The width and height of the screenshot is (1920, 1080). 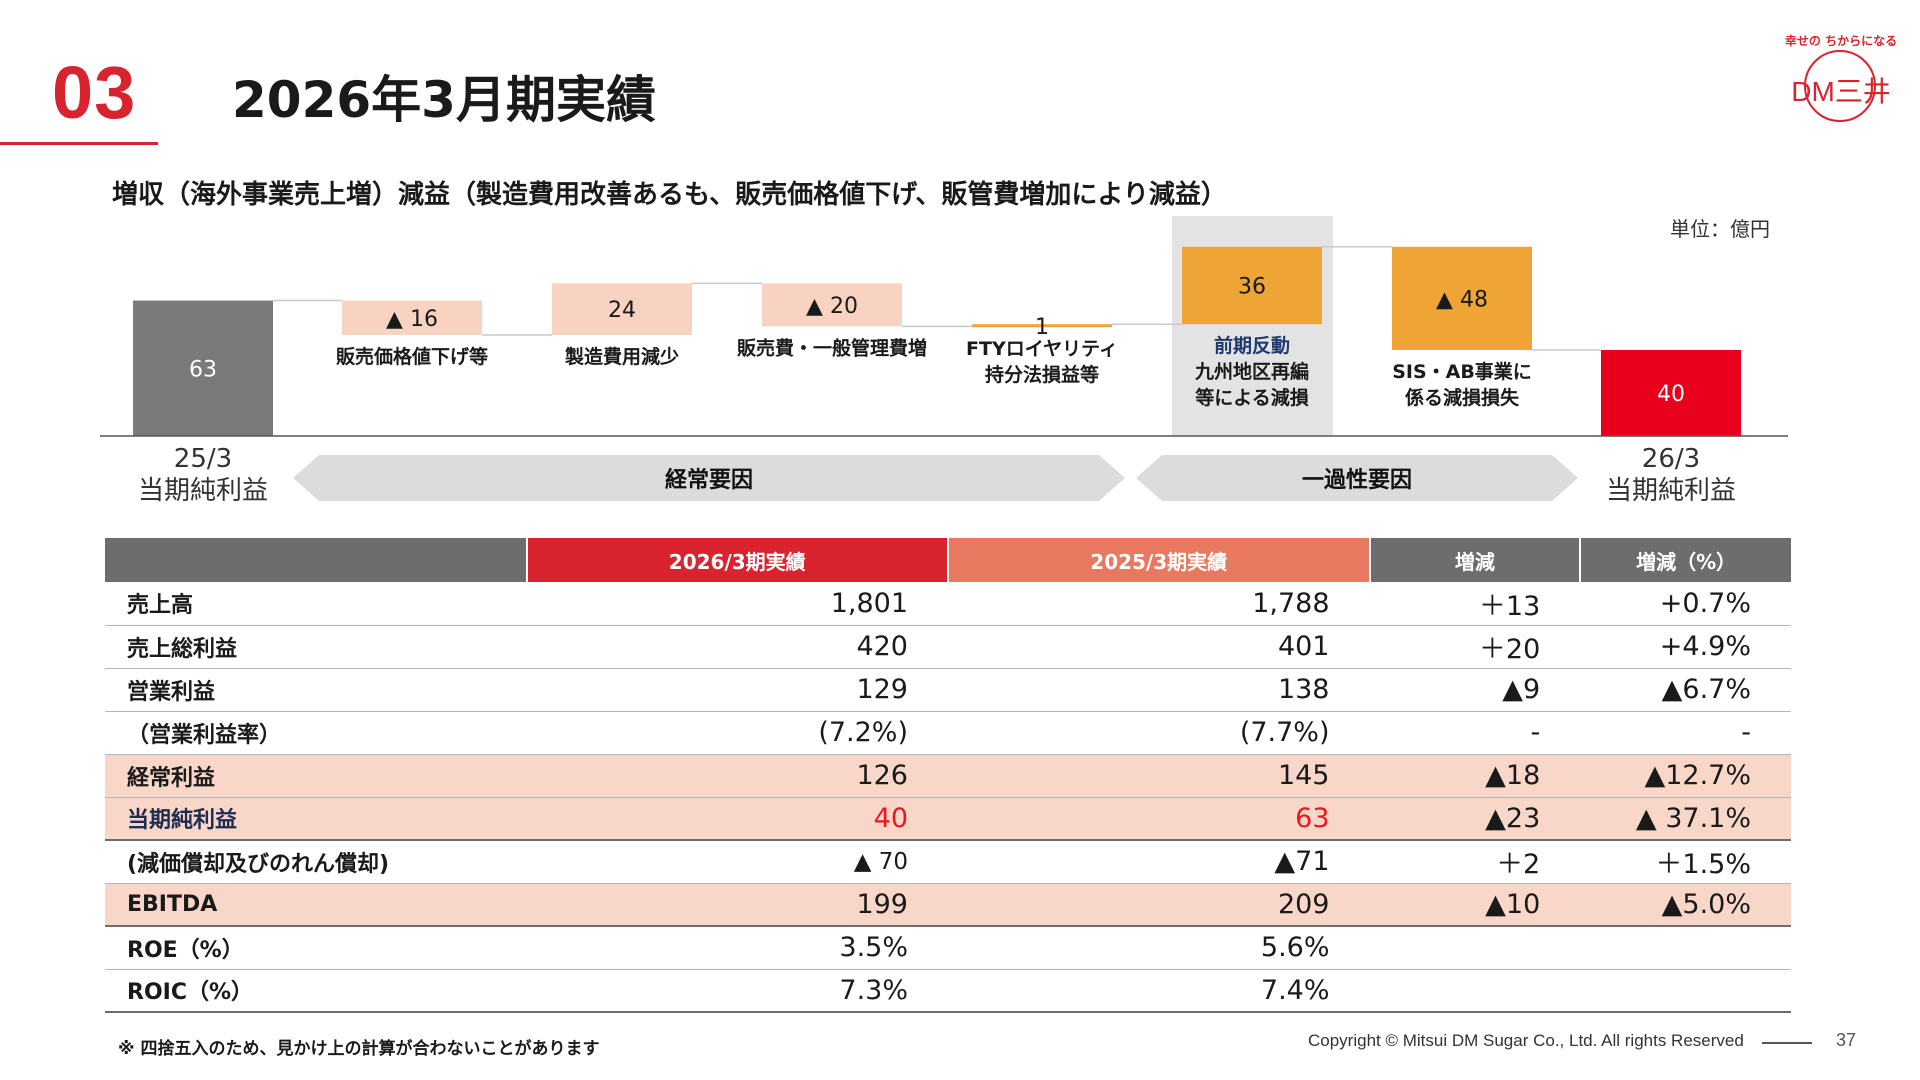 What do you see at coordinates (1462, 299) in the screenshot?
I see `bar-value-label: ▲ 48` at bounding box center [1462, 299].